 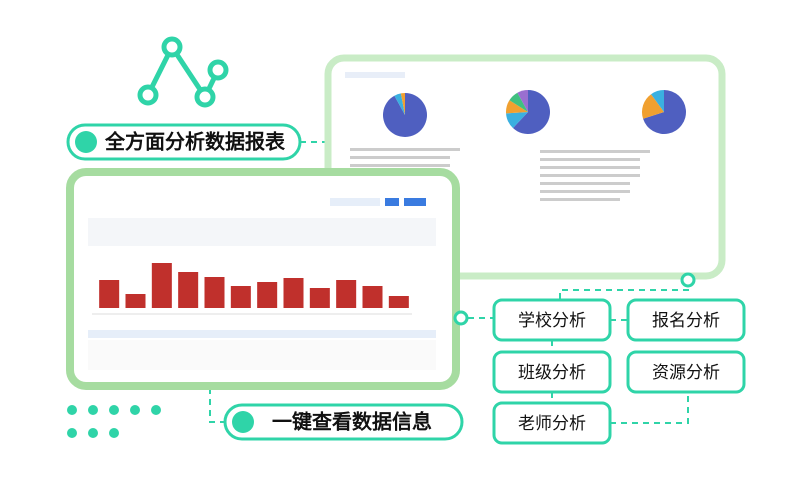 I want to click on analysis-button: 报名分析, so click(x=686, y=320).